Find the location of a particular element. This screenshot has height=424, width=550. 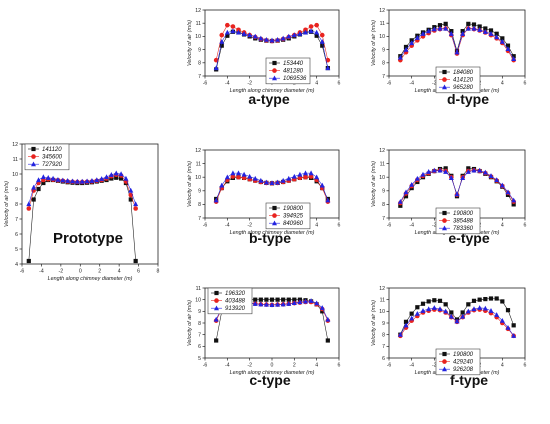

x-tick-label: -4 is located at coordinates (411, 84).